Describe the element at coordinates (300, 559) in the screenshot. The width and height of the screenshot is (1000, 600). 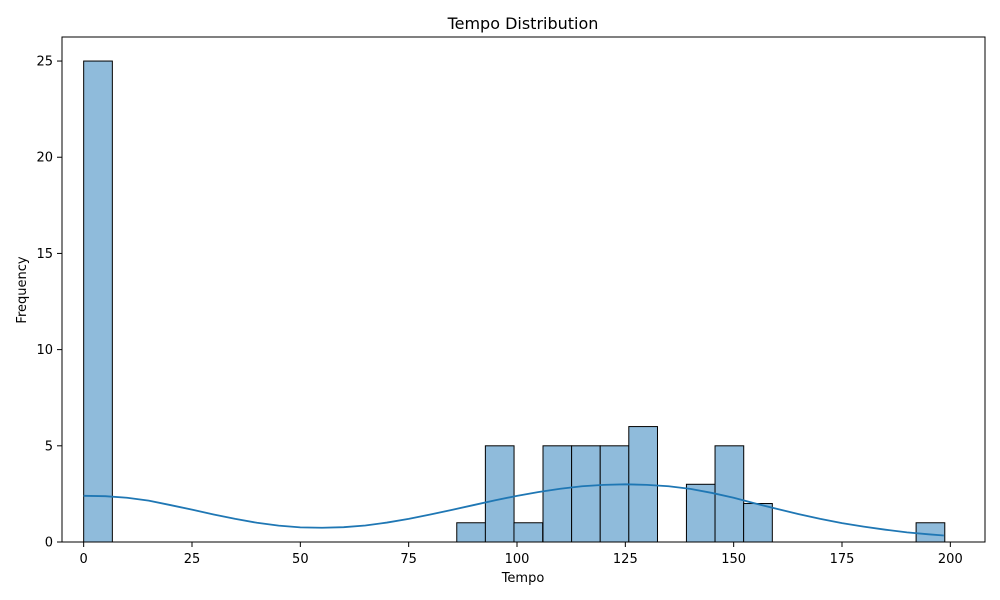
I see `x-tick-label: 50` at that location.